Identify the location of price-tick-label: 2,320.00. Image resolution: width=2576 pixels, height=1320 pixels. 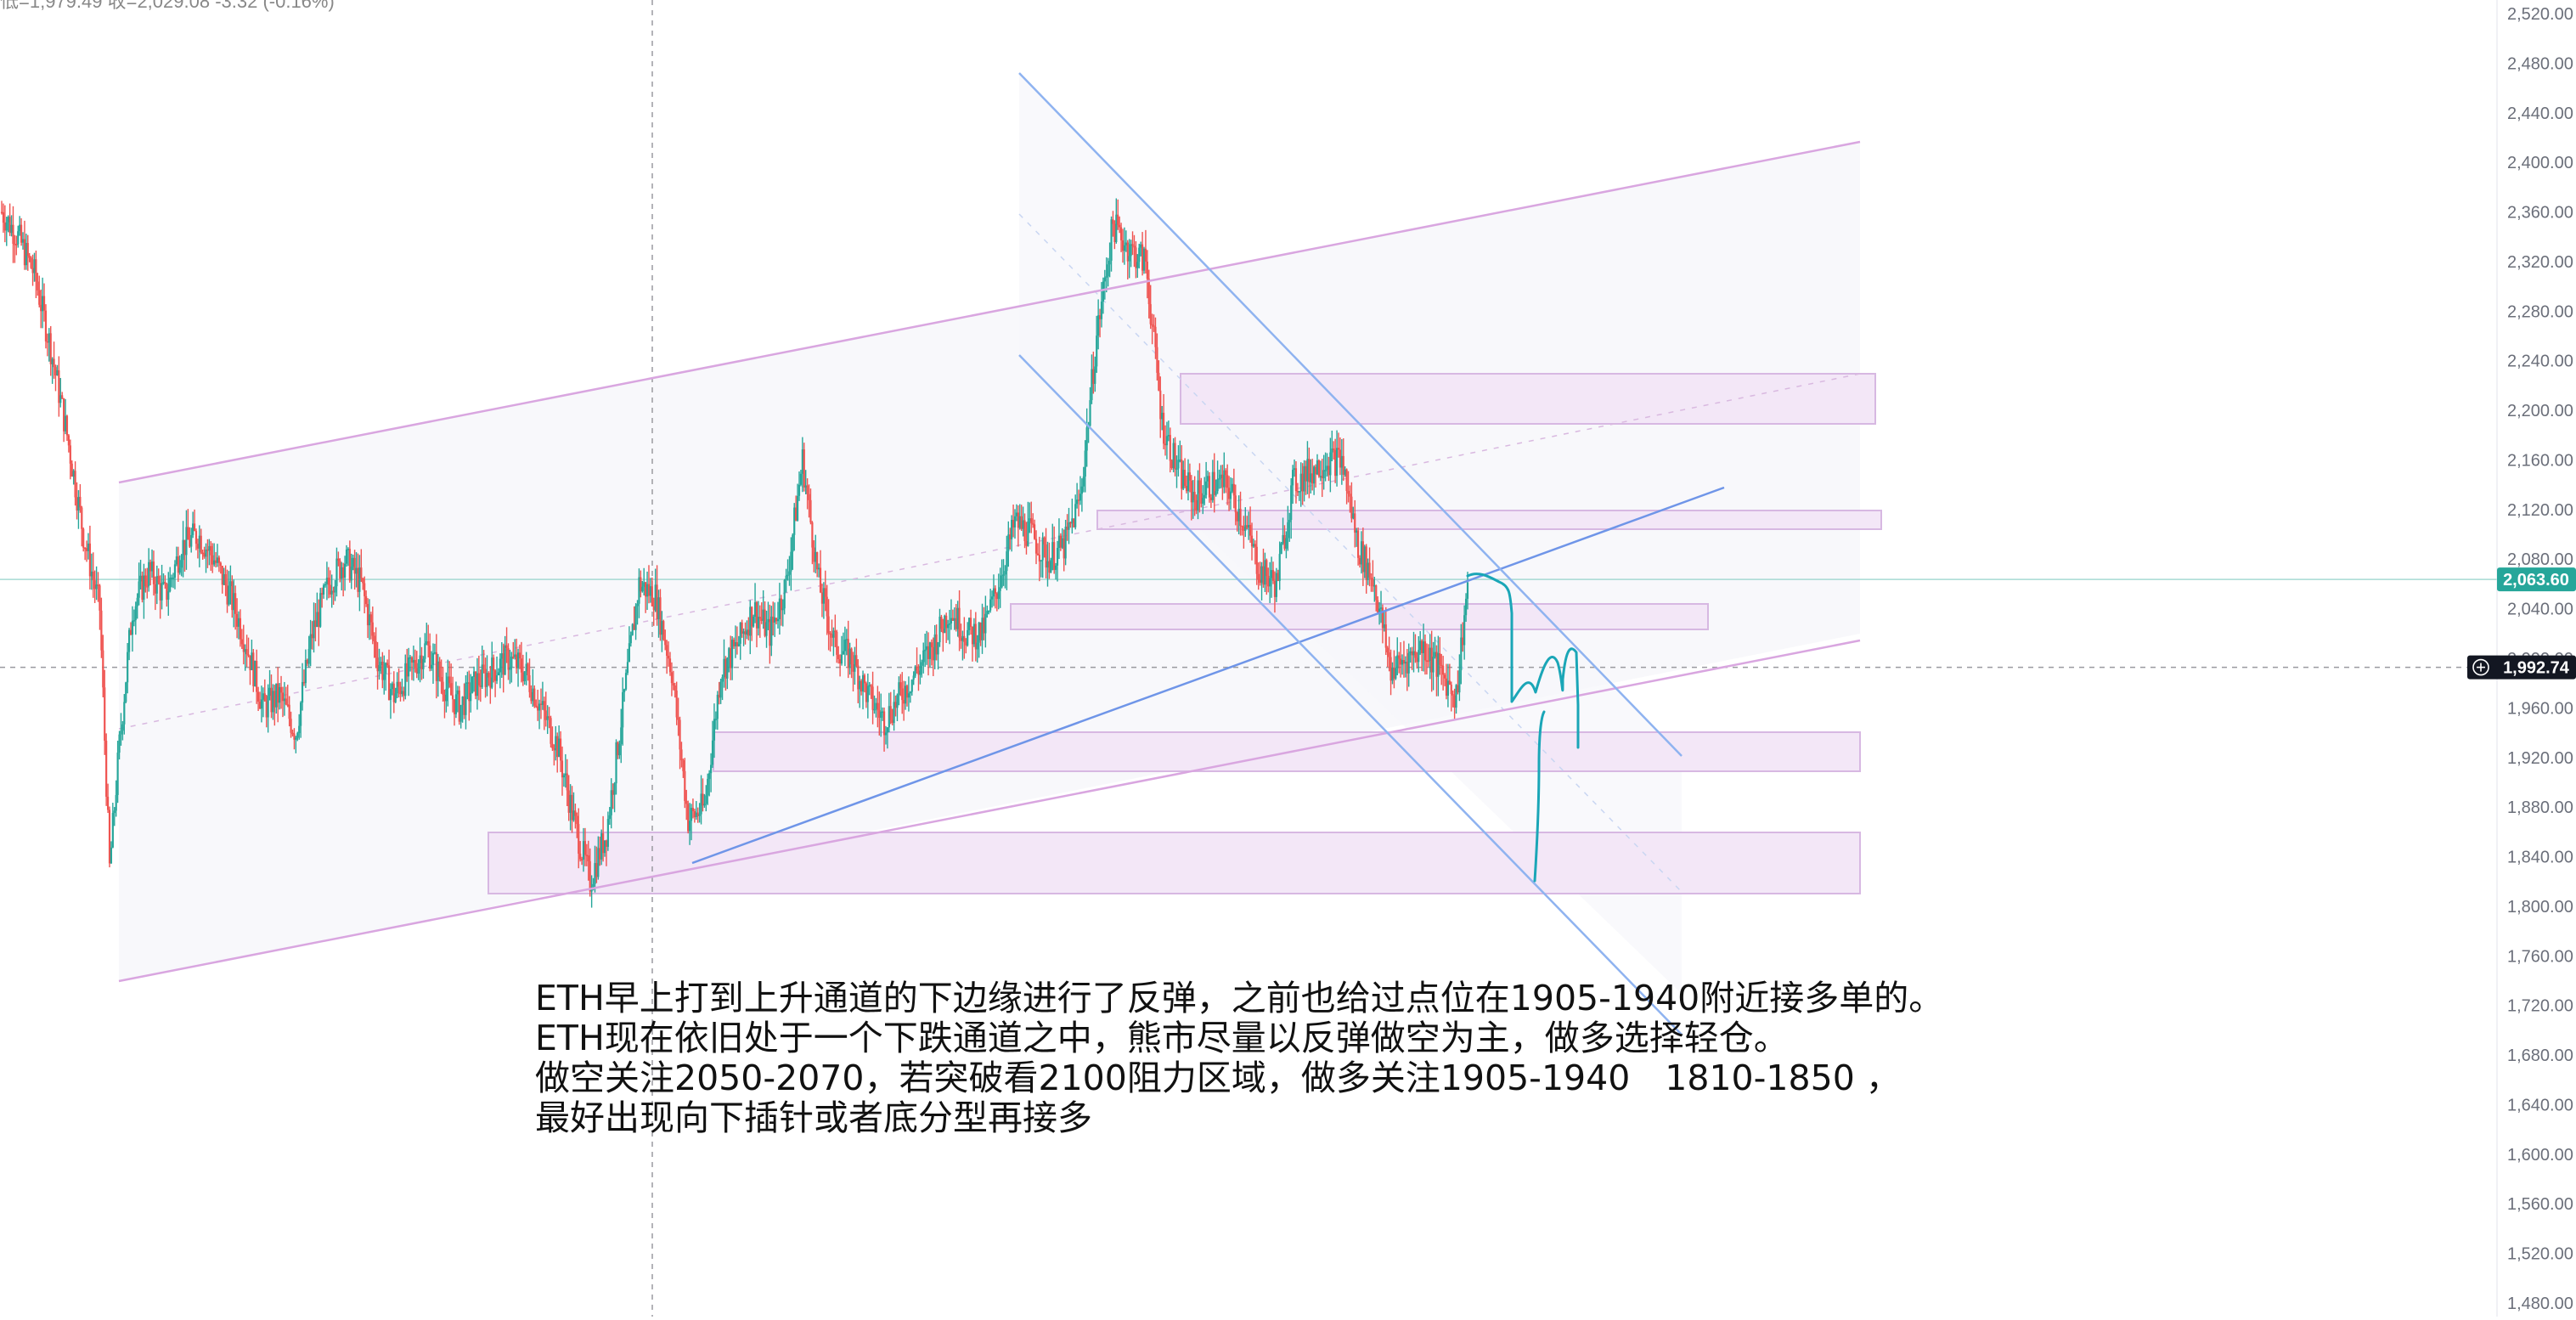
(2540, 262).